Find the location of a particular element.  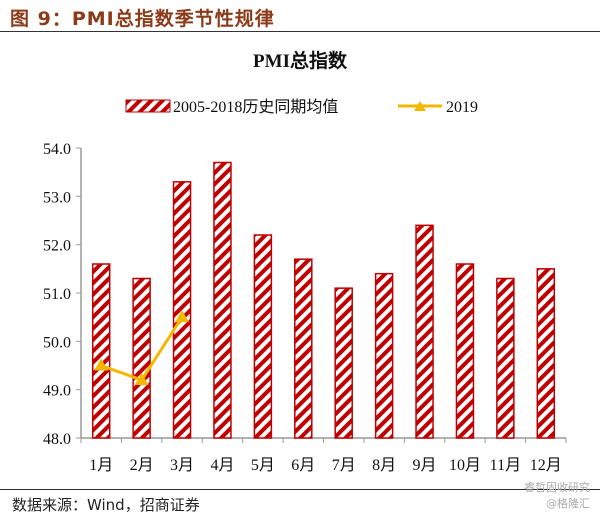

legend-bar-label: 2005-2018历史同期均值 is located at coordinates (255, 107).